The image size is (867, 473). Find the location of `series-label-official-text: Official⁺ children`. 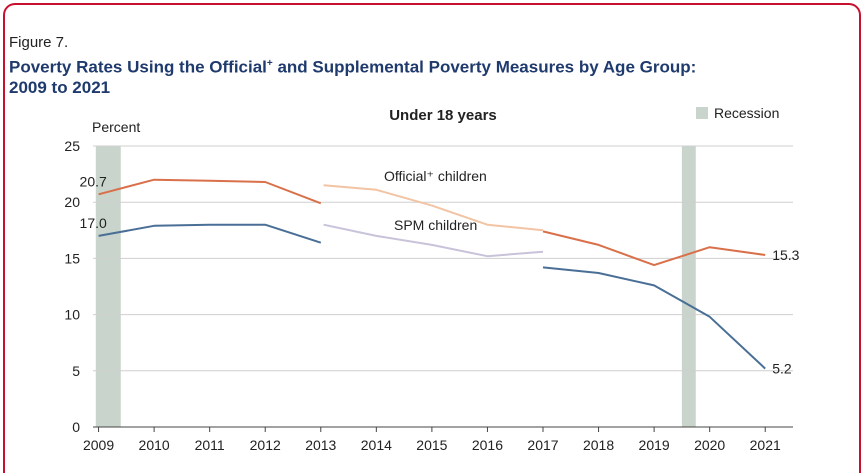

series-label-official-text: Official⁺ children is located at coordinates (435, 176).